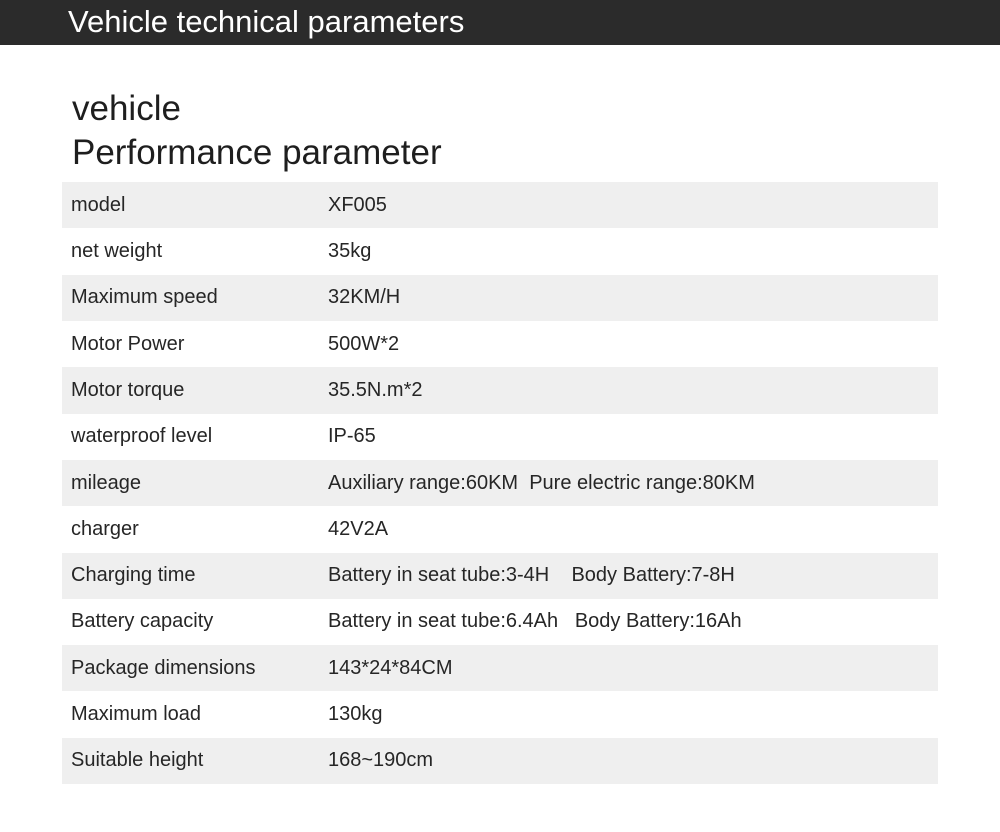  What do you see at coordinates (257, 152) in the screenshot?
I see `section-heading-line2: Performance parameter` at bounding box center [257, 152].